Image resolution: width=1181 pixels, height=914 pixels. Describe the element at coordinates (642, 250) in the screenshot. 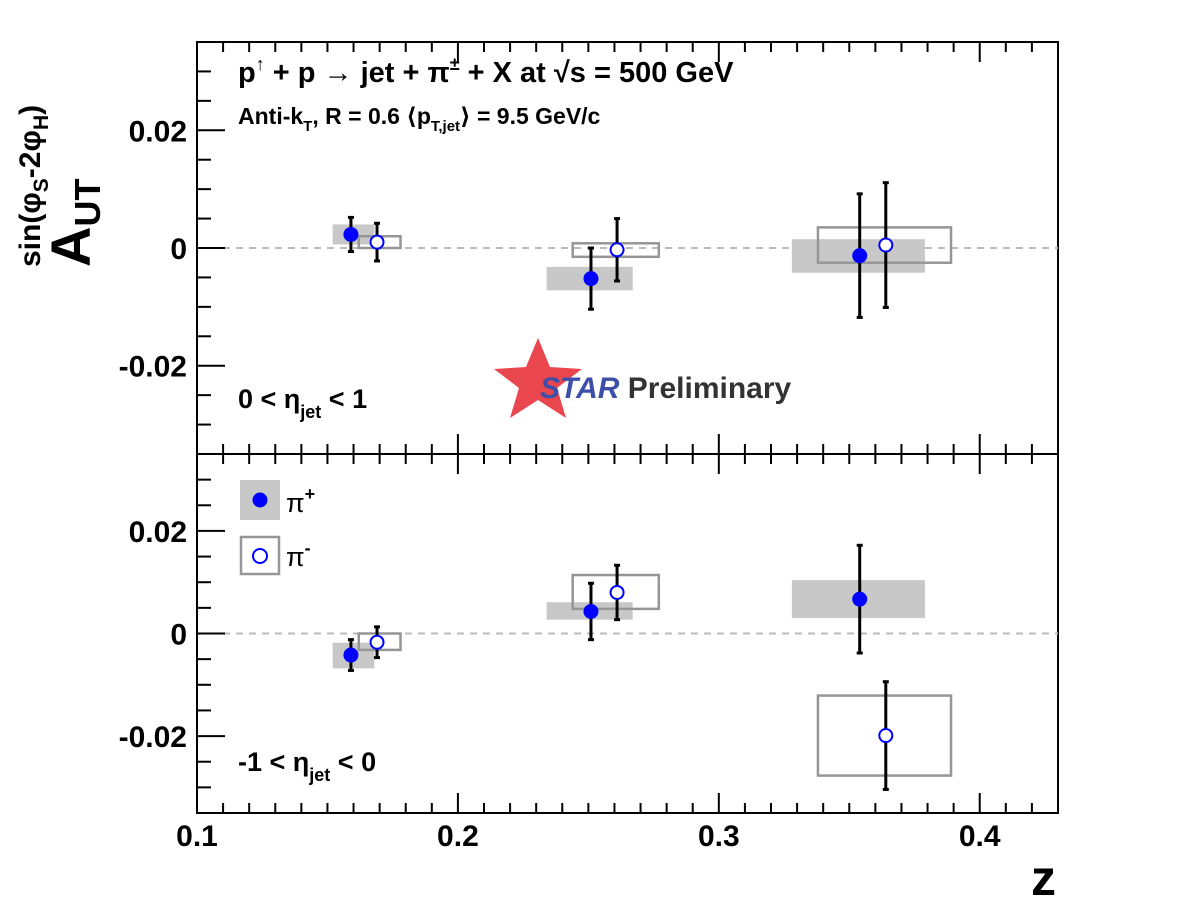

I see `data-layer-upper` at that location.